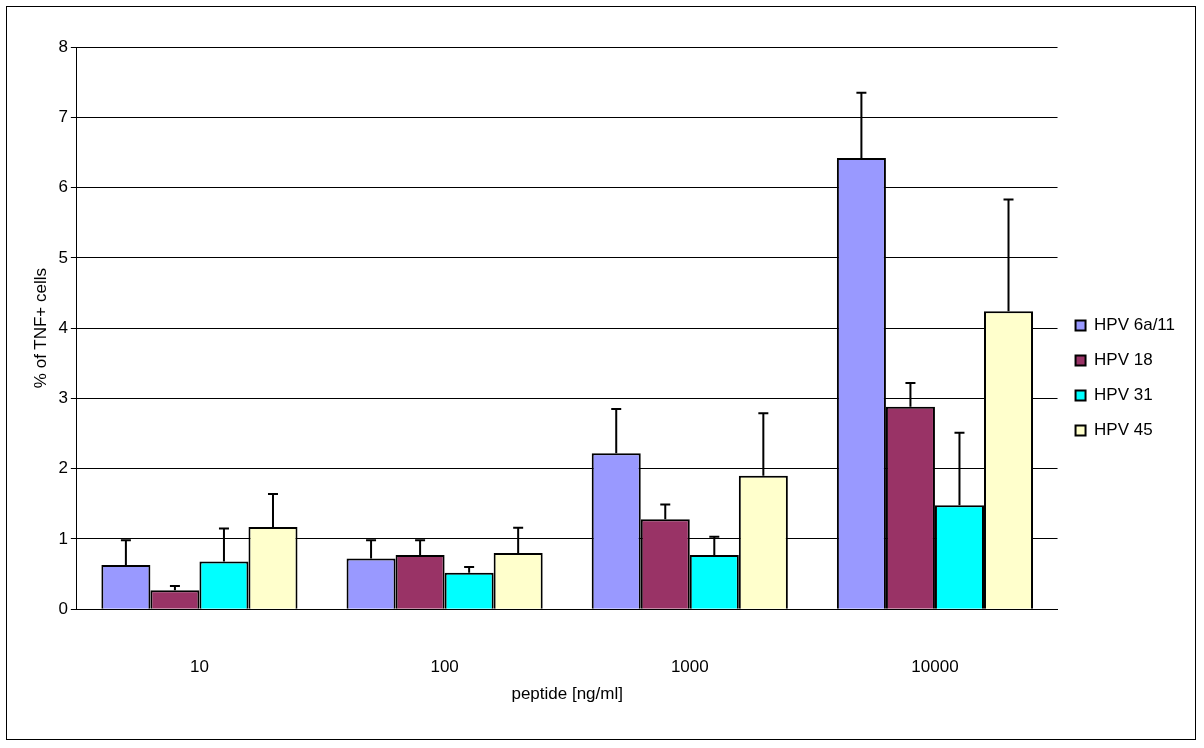 The image size is (1204, 748). I want to click on y-tick-label: 4, so click(63, 327).